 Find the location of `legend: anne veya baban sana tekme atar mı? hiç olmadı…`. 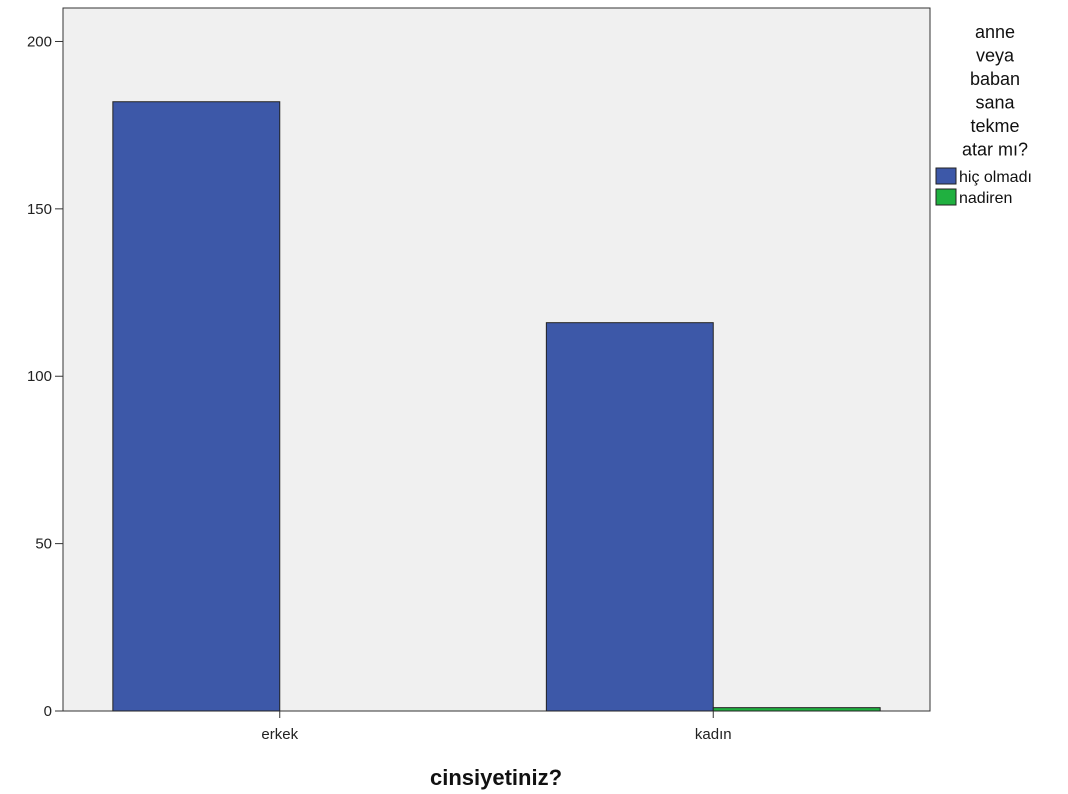

legend: anne veya baban sana tekme atar mı? hiç olmadı… is located at coordinates (983, 114).